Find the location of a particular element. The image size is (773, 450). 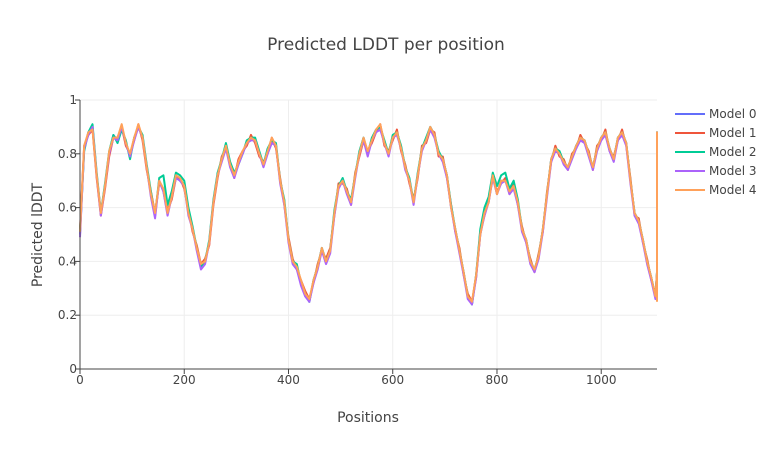

y-axis-title: Predicted lDDT is located at coordinates (38, 234).